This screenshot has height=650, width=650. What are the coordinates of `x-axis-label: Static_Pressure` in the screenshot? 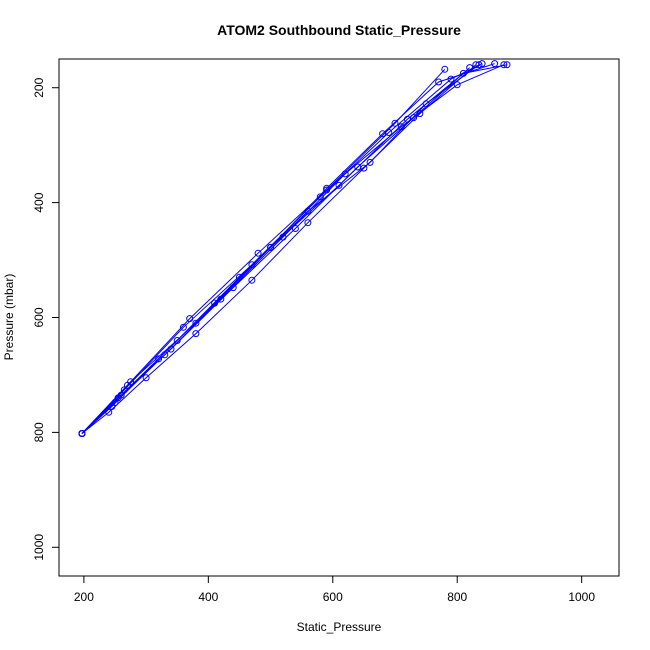 It's located at (339, 627).